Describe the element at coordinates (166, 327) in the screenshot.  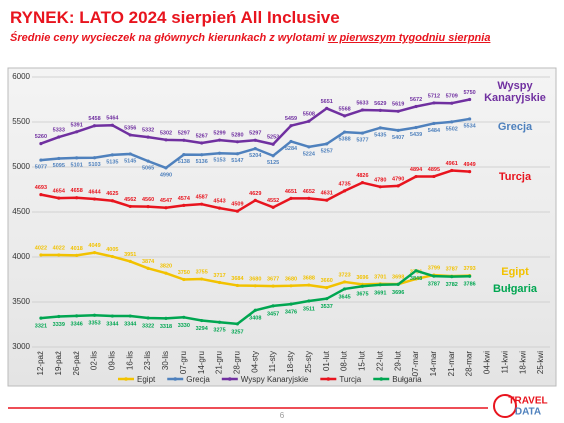
I see `value-label: 3318` at that location.